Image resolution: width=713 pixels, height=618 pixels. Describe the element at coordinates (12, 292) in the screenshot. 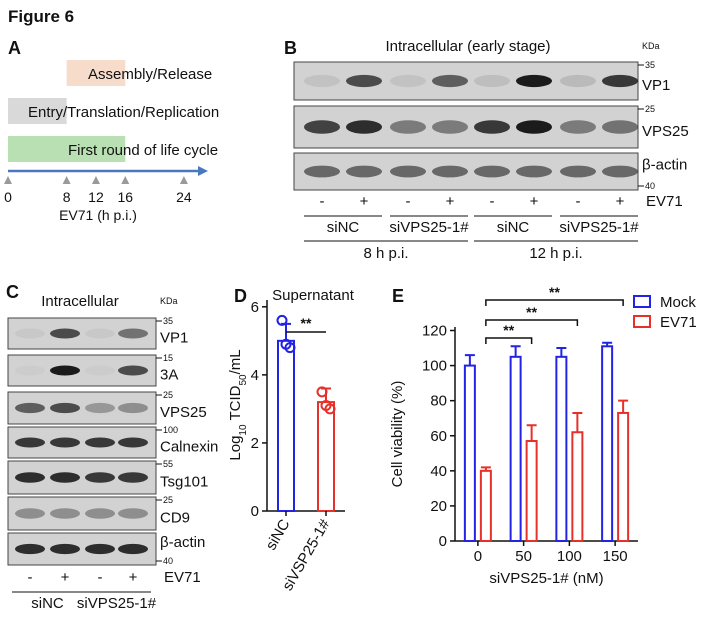

I see `panel-label: C` at that location.